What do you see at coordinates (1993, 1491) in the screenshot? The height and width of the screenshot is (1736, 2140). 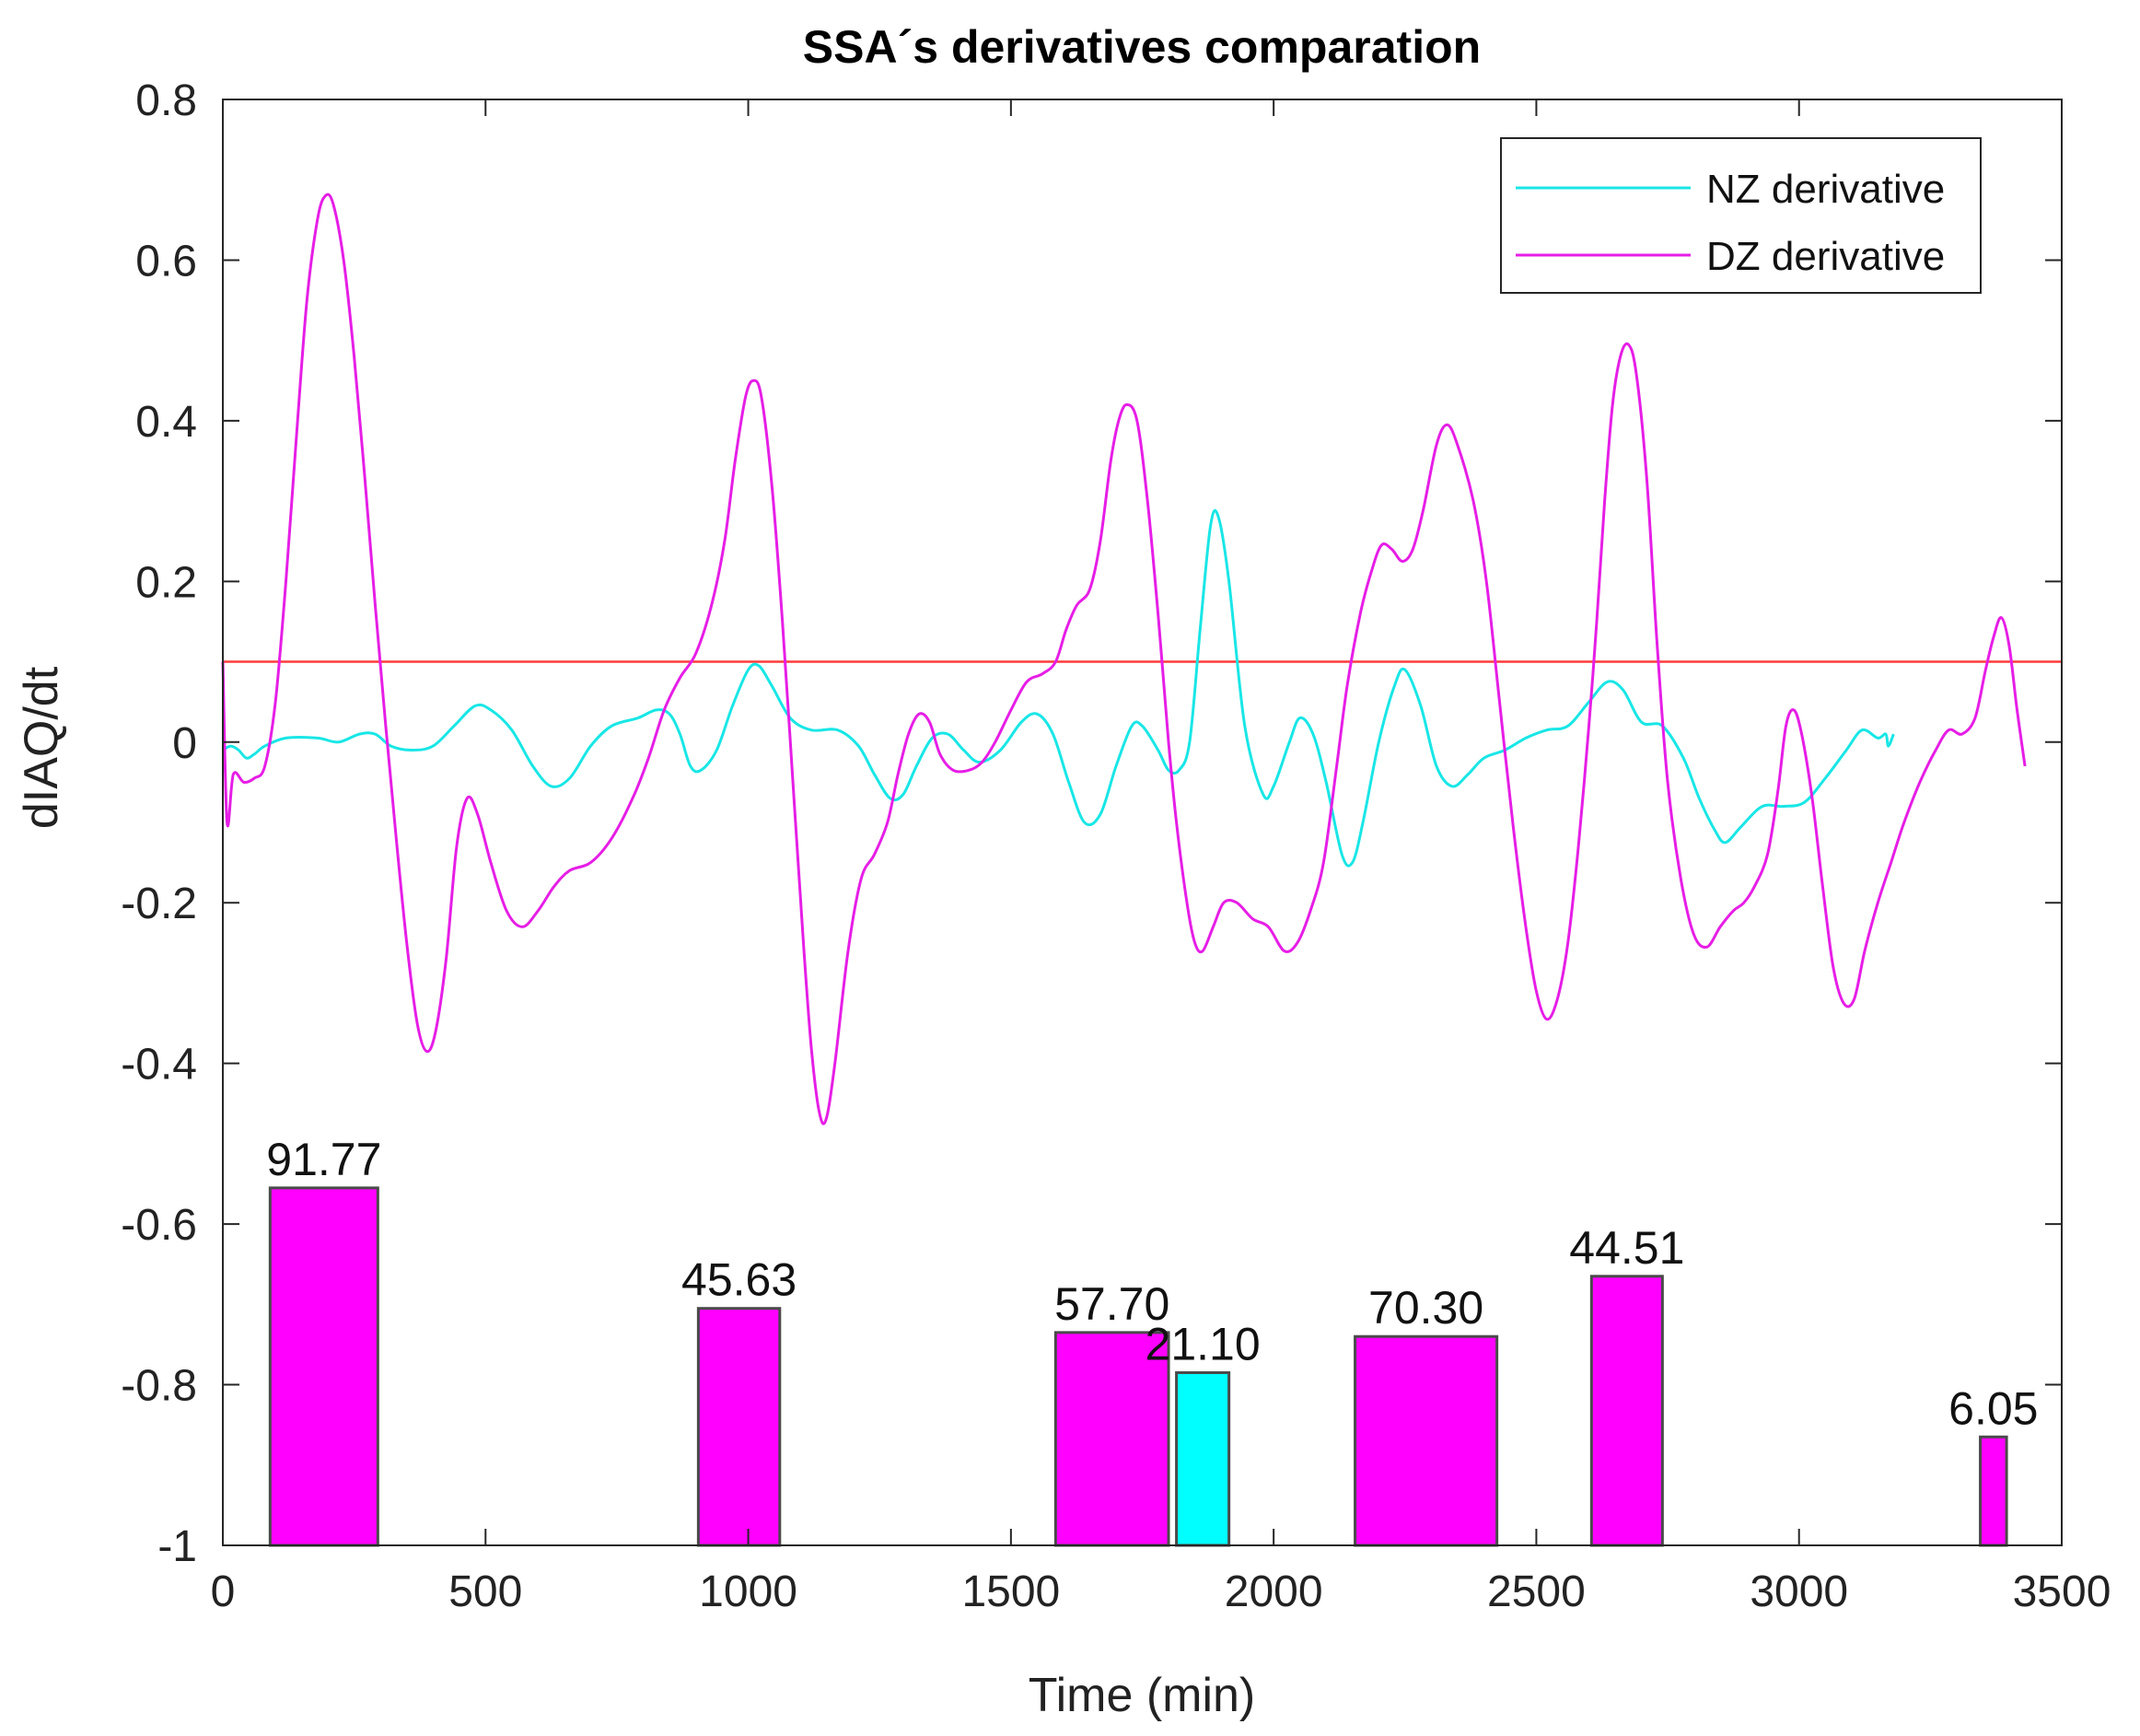 I see `bar-6.05` at bounding box center [1993, 1491].